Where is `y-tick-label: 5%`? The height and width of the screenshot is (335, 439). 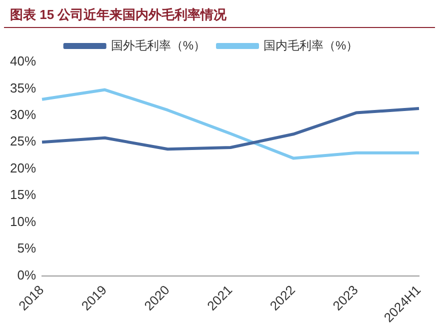
y-tick-label: 5% is located at coordinates (26, 248).